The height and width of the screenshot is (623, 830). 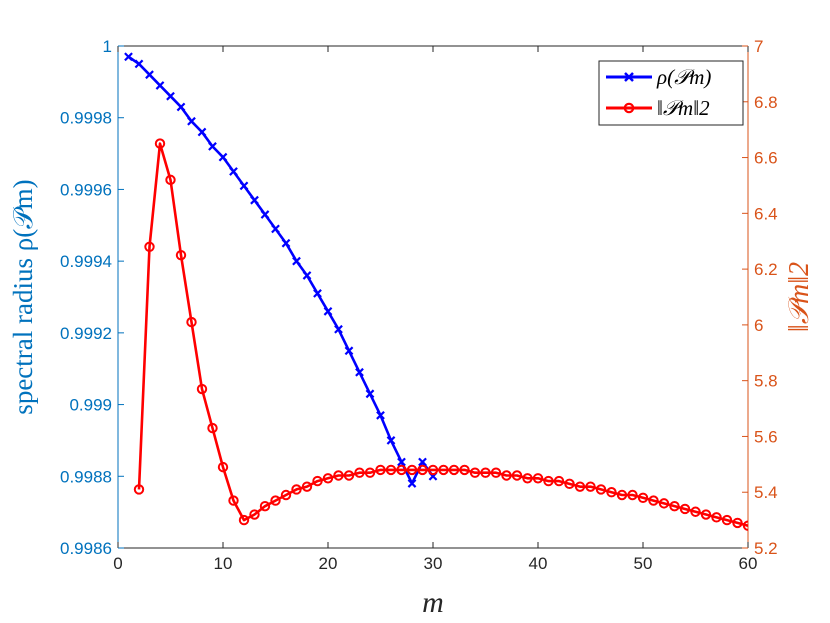 I want to click on y-axis-label-right: ‖𝒫m‖2, so click(x=799, y=297).